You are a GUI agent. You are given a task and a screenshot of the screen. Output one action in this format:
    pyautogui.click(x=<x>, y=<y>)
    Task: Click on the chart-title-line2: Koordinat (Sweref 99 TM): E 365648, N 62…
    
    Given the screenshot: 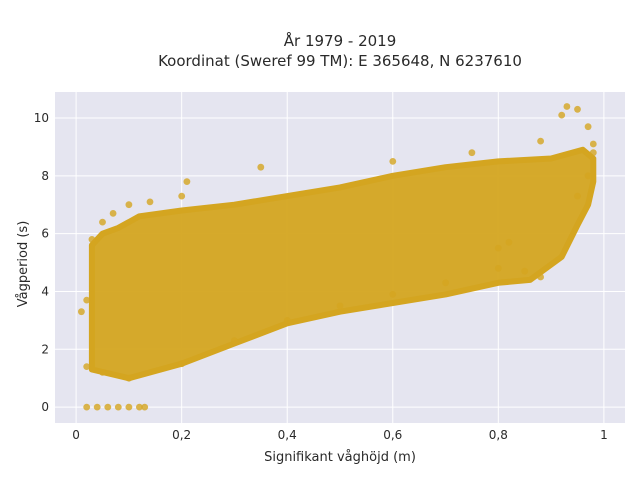 What is the action you would take?
    pyautogui.click(x=340, y=61)
    